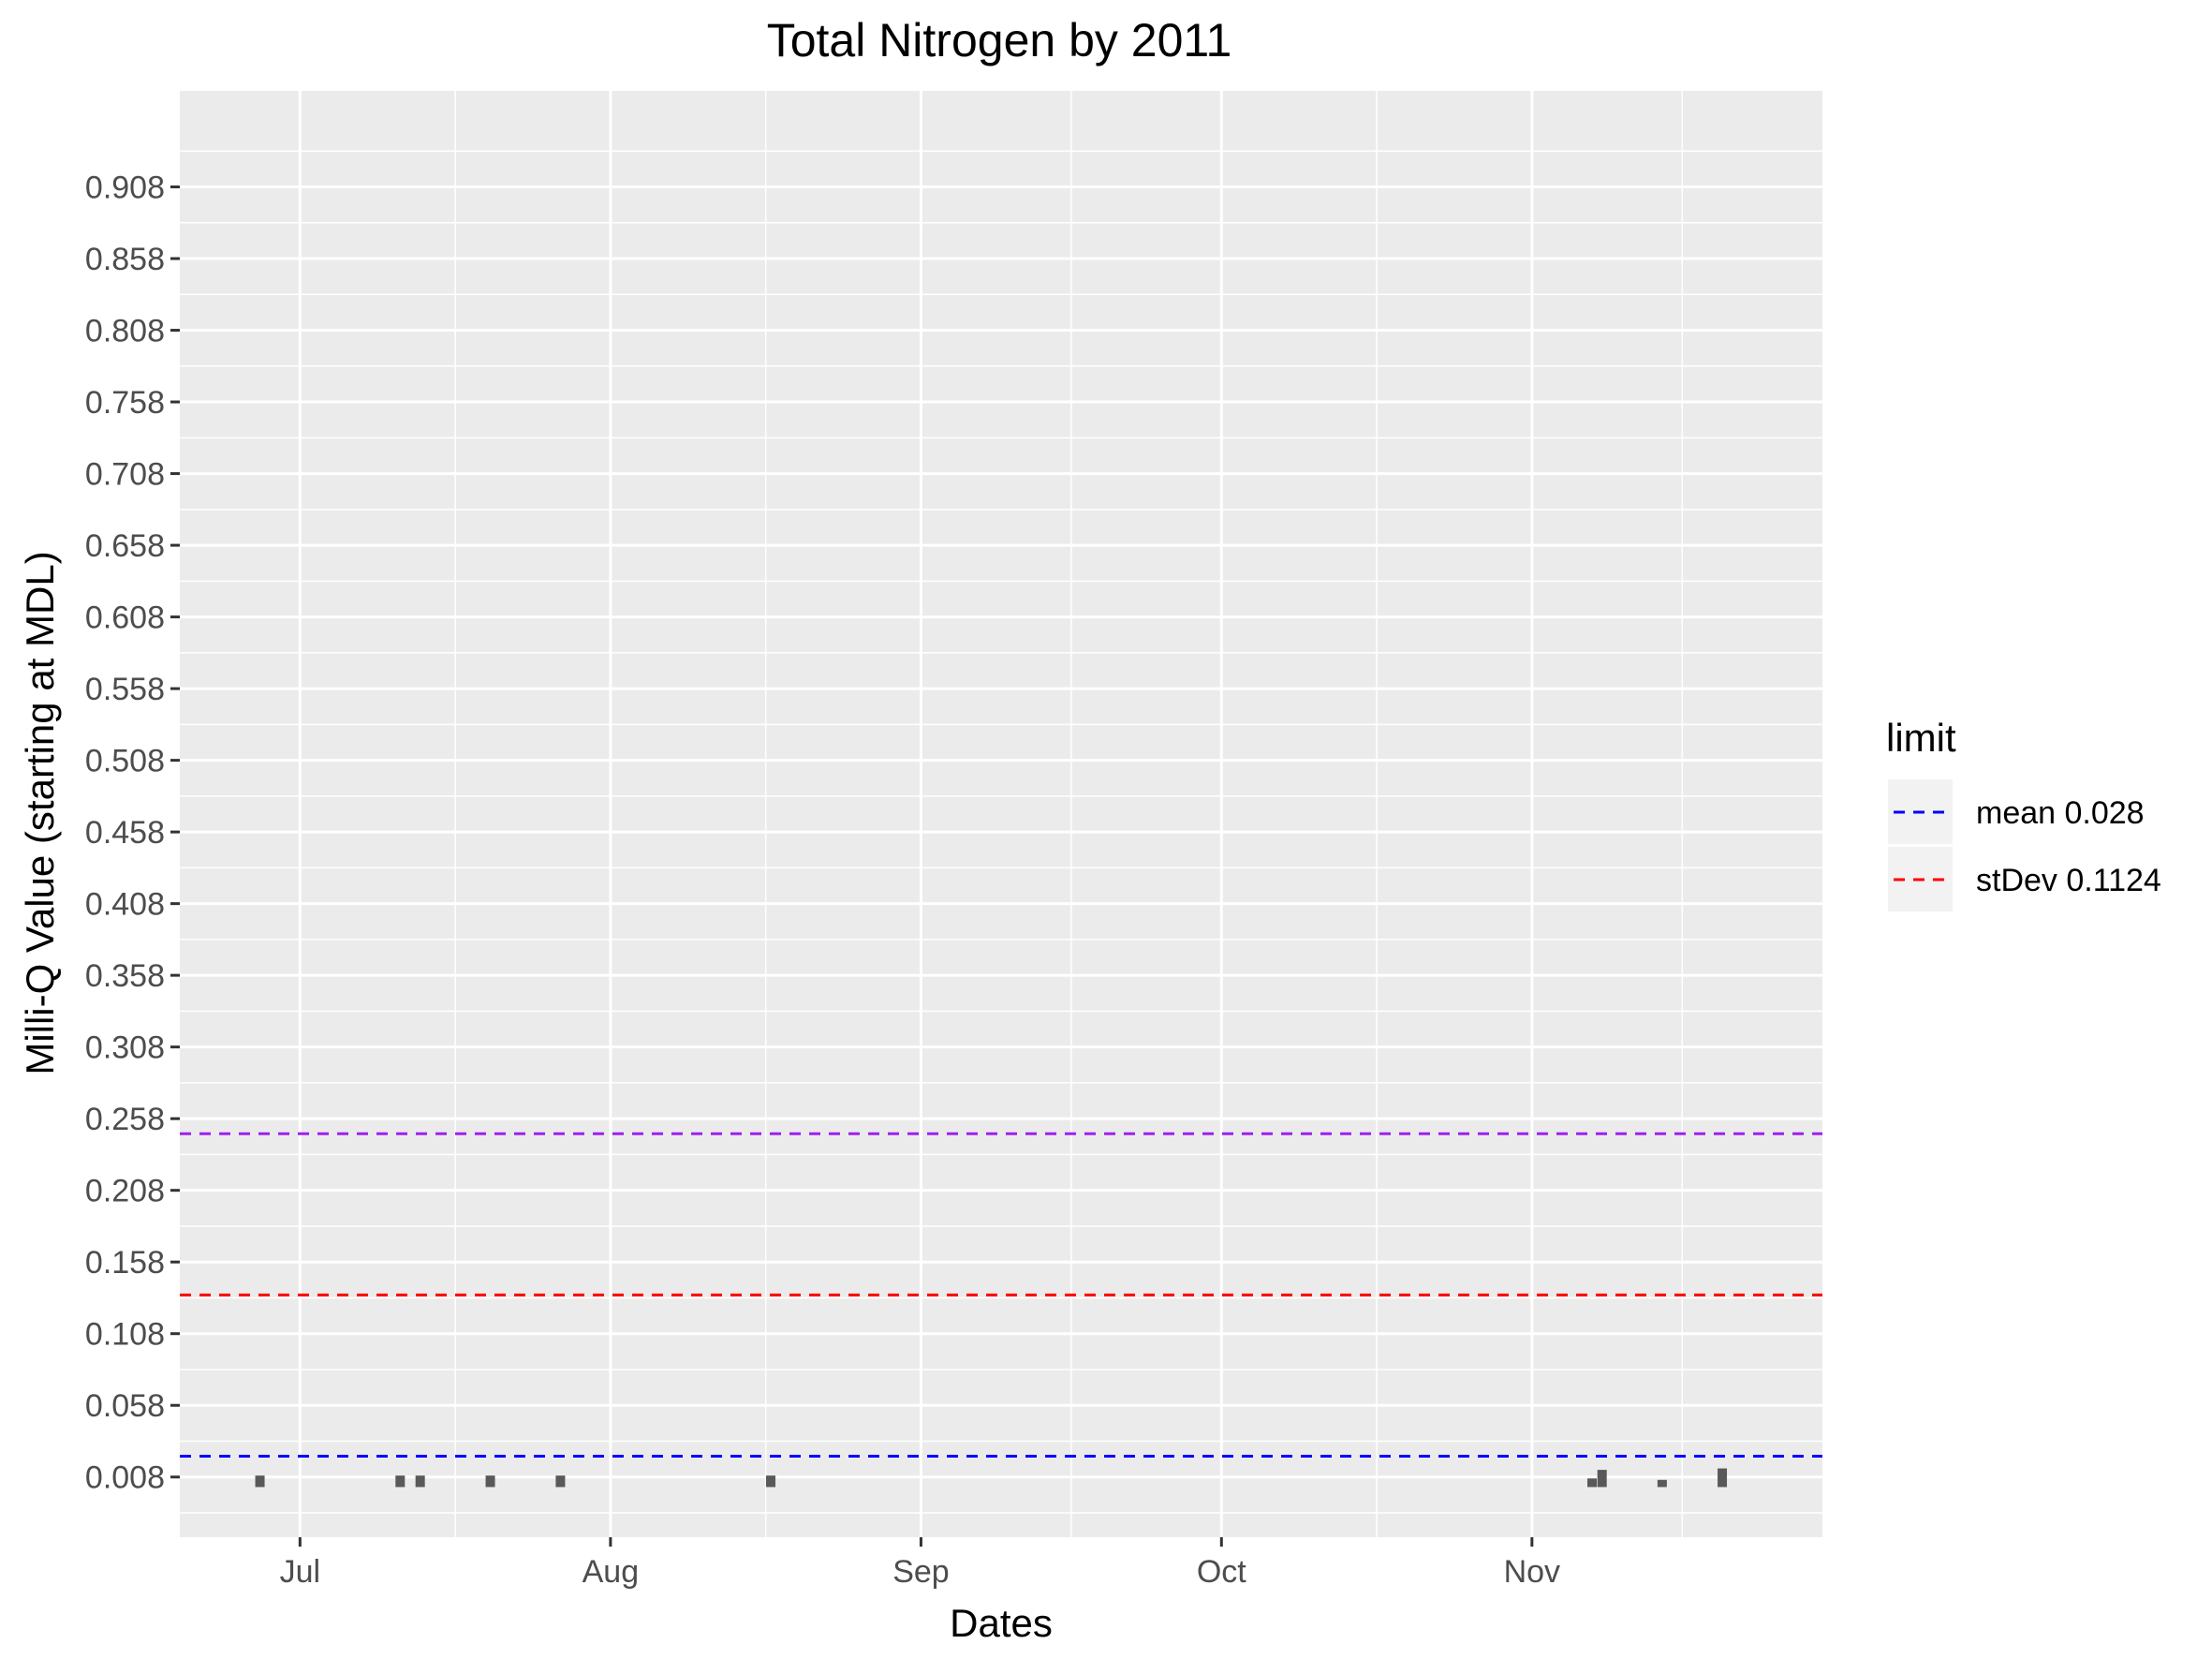  I want to click on legend-entries: mean 0.028 stDev 0.1124, so click(2025, 845).